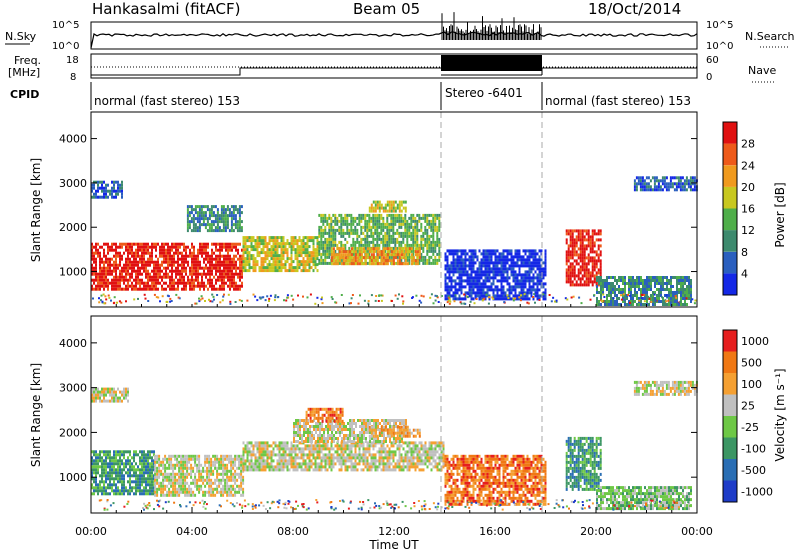 The image size is (800, 554). Describe the element at coordinates (394, 299) in the screenshot. I see `power-ground-scatter` at that location.